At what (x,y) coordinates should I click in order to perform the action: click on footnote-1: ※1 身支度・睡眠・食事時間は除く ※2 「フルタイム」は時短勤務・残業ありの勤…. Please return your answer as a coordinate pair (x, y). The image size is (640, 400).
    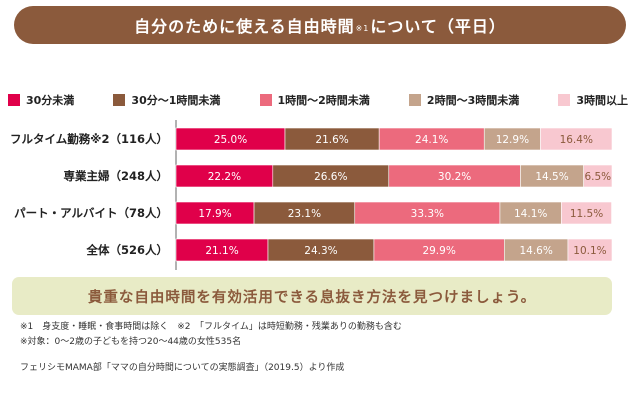
    Looking at the image, I should click on (211, 327).